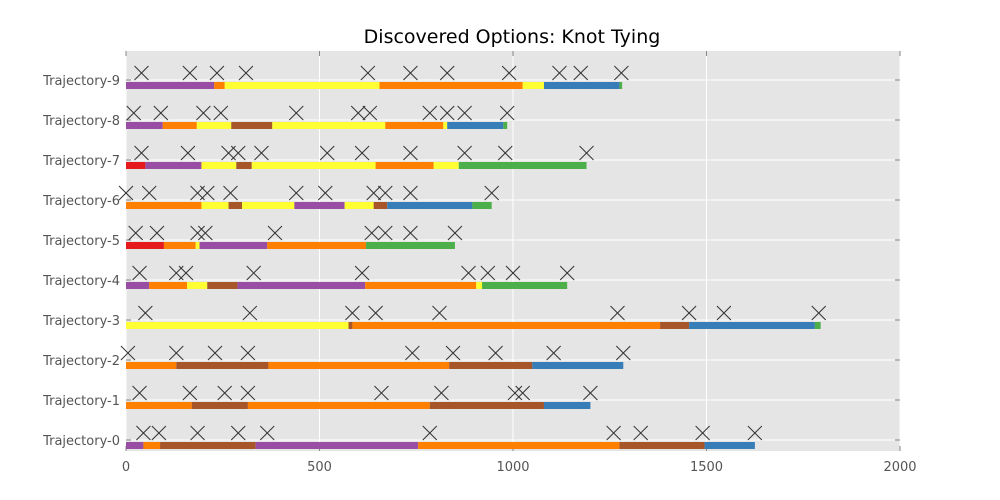 The width and height of the screenshot is (1000, 500). What do you see at coordinates (81, 401) in the screenshot?
I see `trajectory-label: Trajectory-1` at bounding box center [81, 401].